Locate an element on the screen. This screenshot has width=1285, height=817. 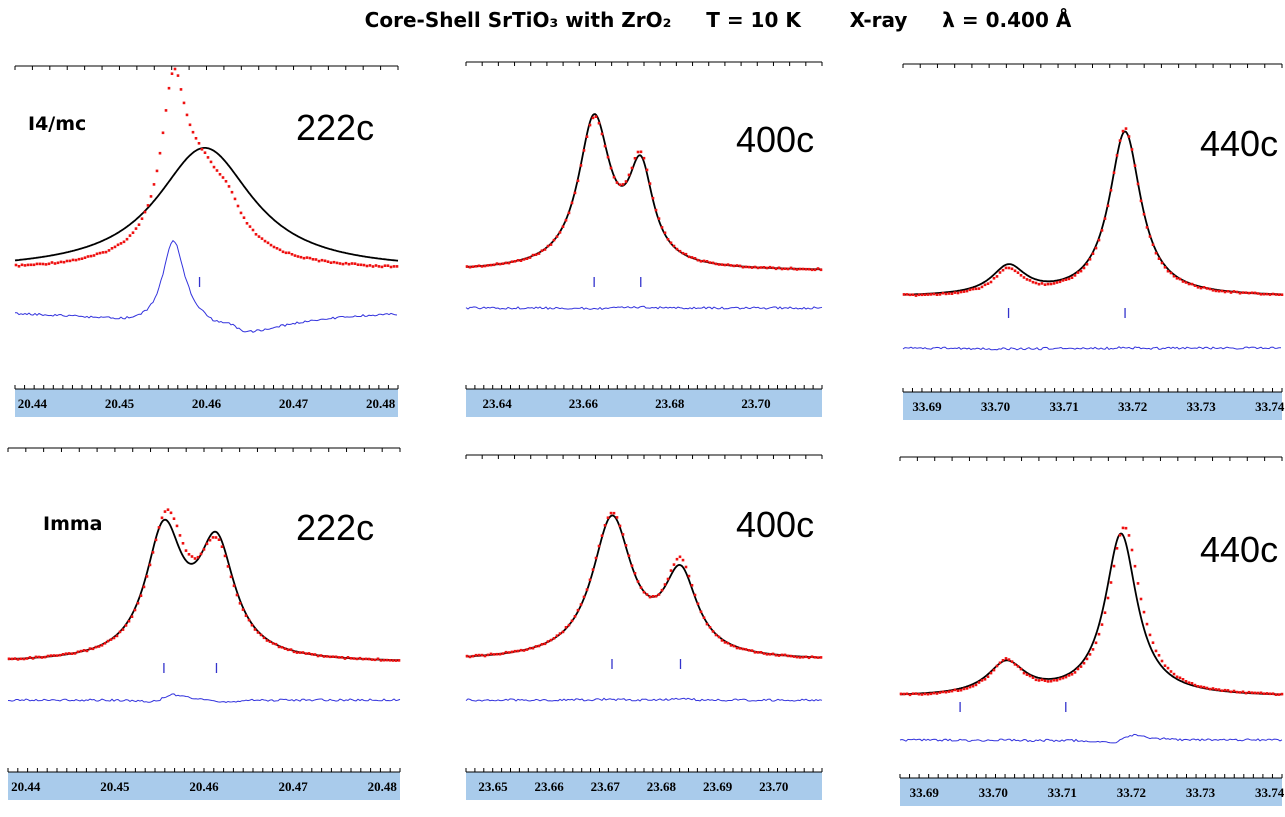
x-tick-label: 20.47 is located at coordinates (294, 403).